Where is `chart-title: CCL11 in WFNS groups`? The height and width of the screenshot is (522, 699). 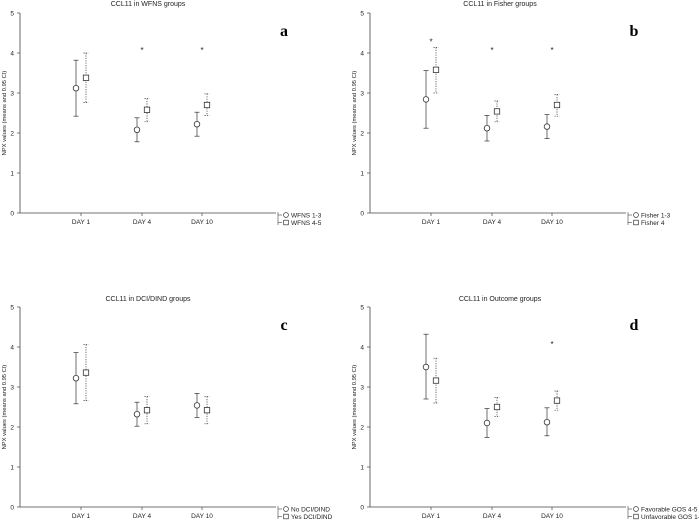
chart-title: CCL11 in WFNS groups is located at coordinates (148, 4).